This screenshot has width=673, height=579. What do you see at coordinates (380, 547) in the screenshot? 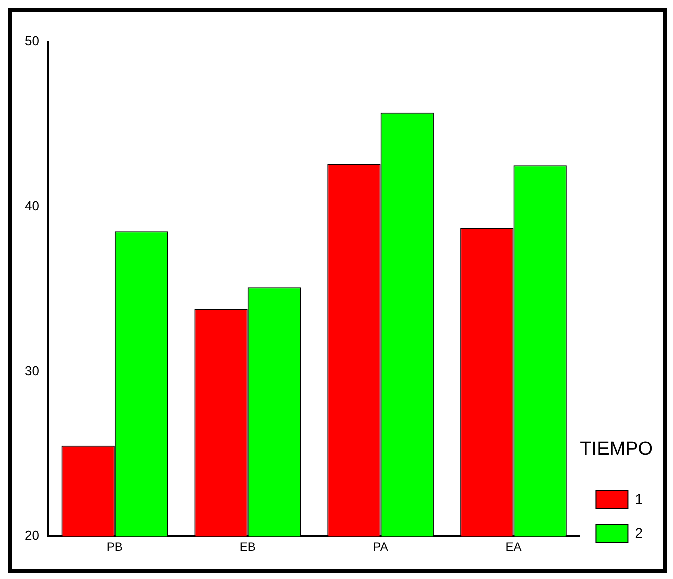
I see `x-tick-label: PA` at bounding box center [380, 547].